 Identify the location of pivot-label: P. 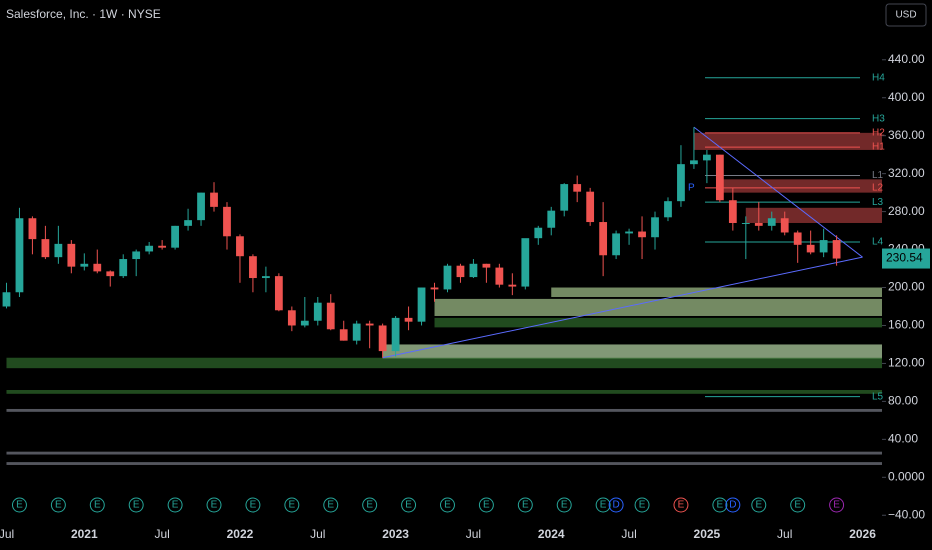
(691, 188).